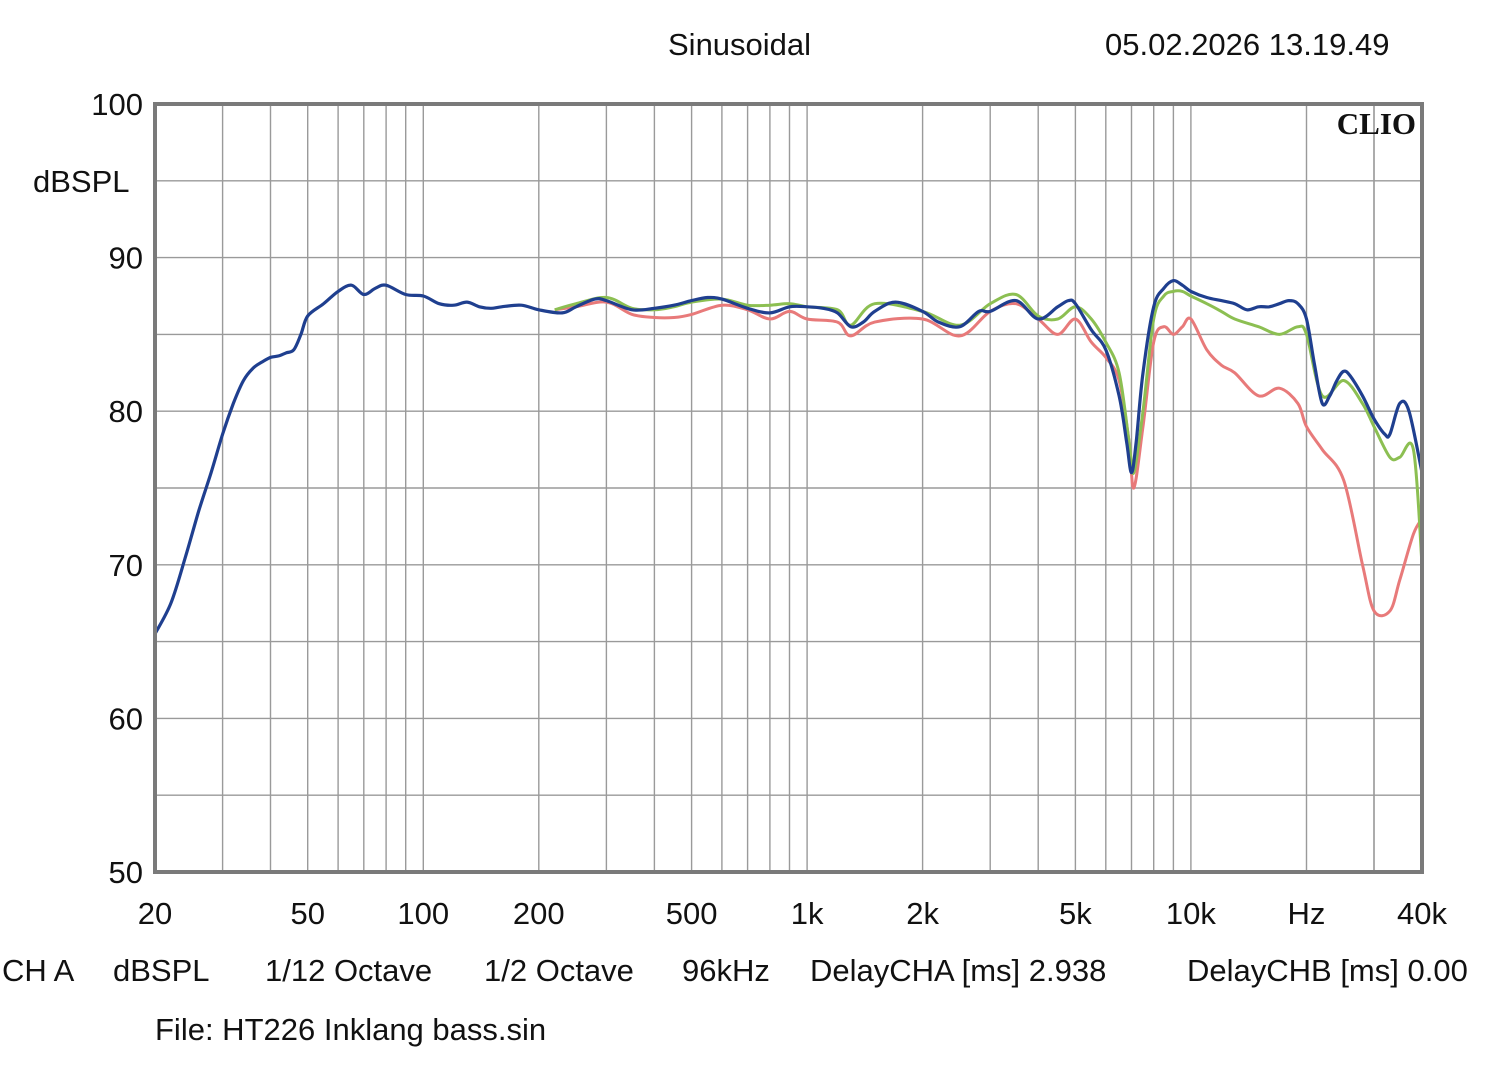 The height and width of the screenshot is (1074, 1500). What do you see at coordinates (559, 970) in the screenshot?
I see `footer-smoothing: 1/2 Octave` at bounding box center [559, 970].